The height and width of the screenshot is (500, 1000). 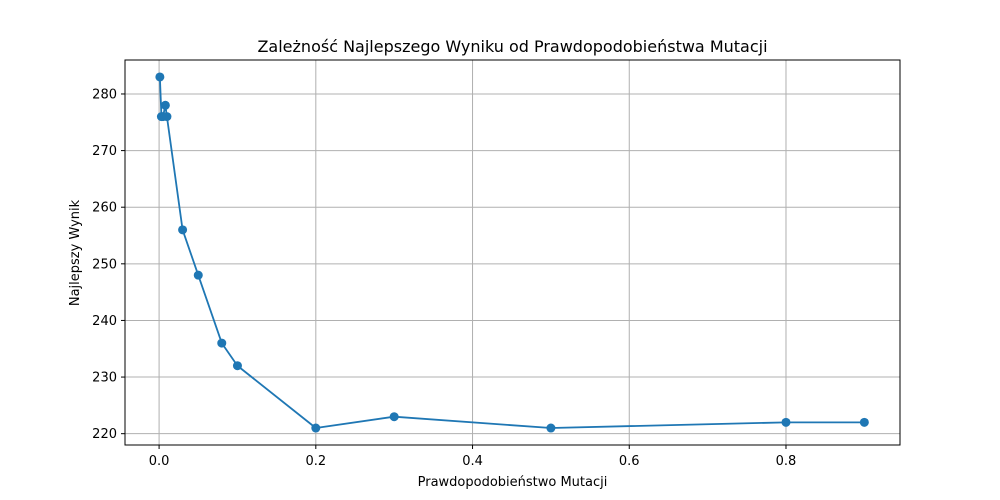 I want to click on y-tick-label: 220, so click(x=104, y=434).